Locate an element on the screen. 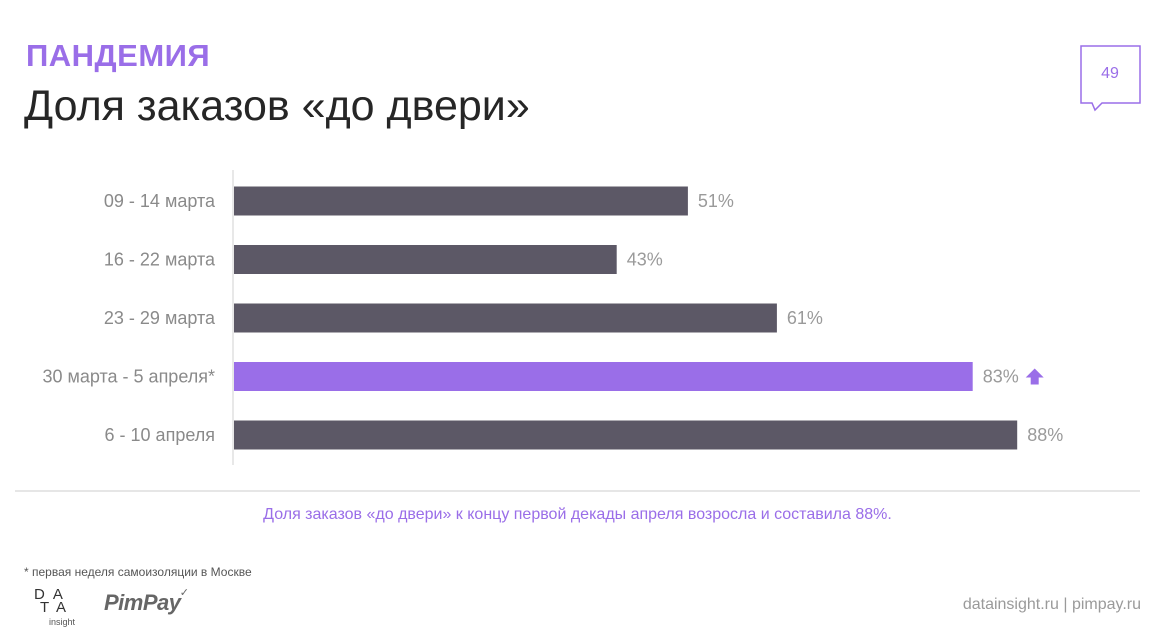  value-label: 43% is located at coordinates (645, 260).